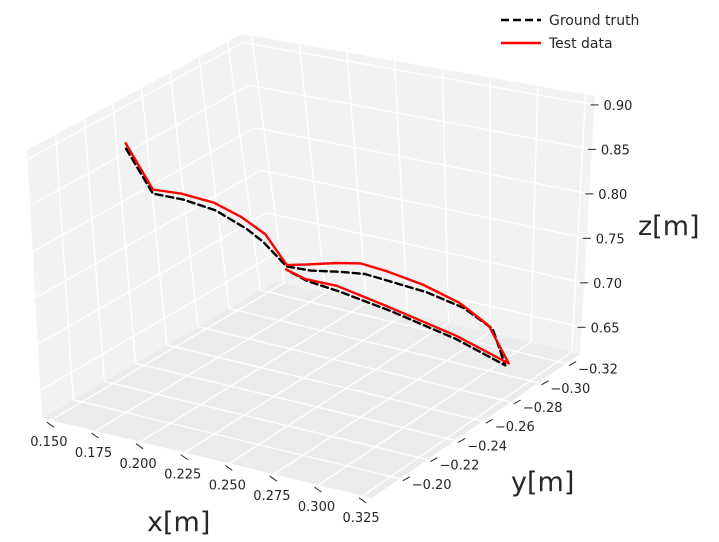 The image size is (719, 542). Describe the element at coordinates (137, 464) in the screenshot. I see `x-tick-label: 0.200` at that location.